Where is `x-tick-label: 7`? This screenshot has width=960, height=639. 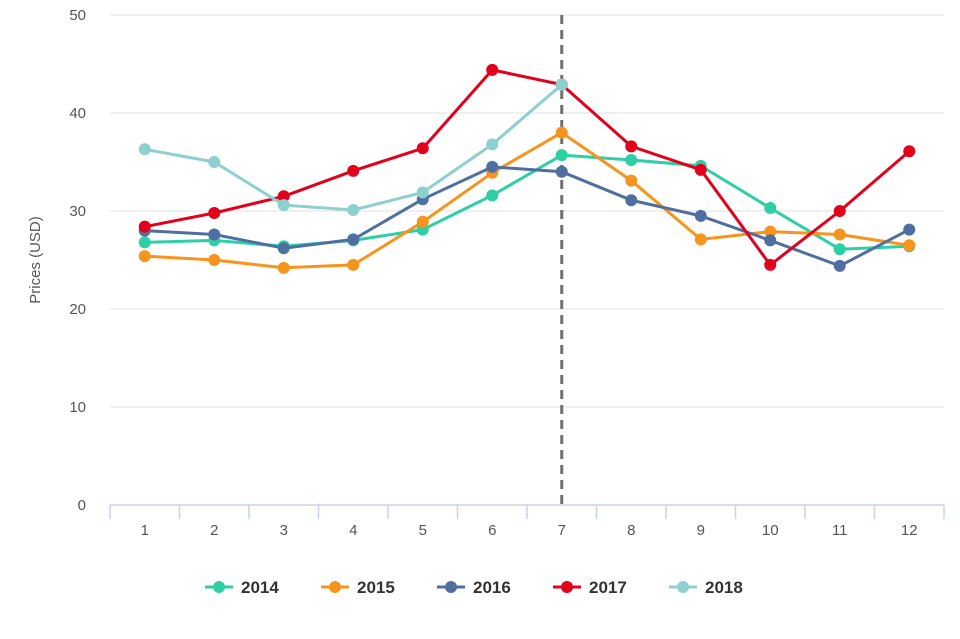 x-tick-label: 7 is located at coordinates (562, 530).